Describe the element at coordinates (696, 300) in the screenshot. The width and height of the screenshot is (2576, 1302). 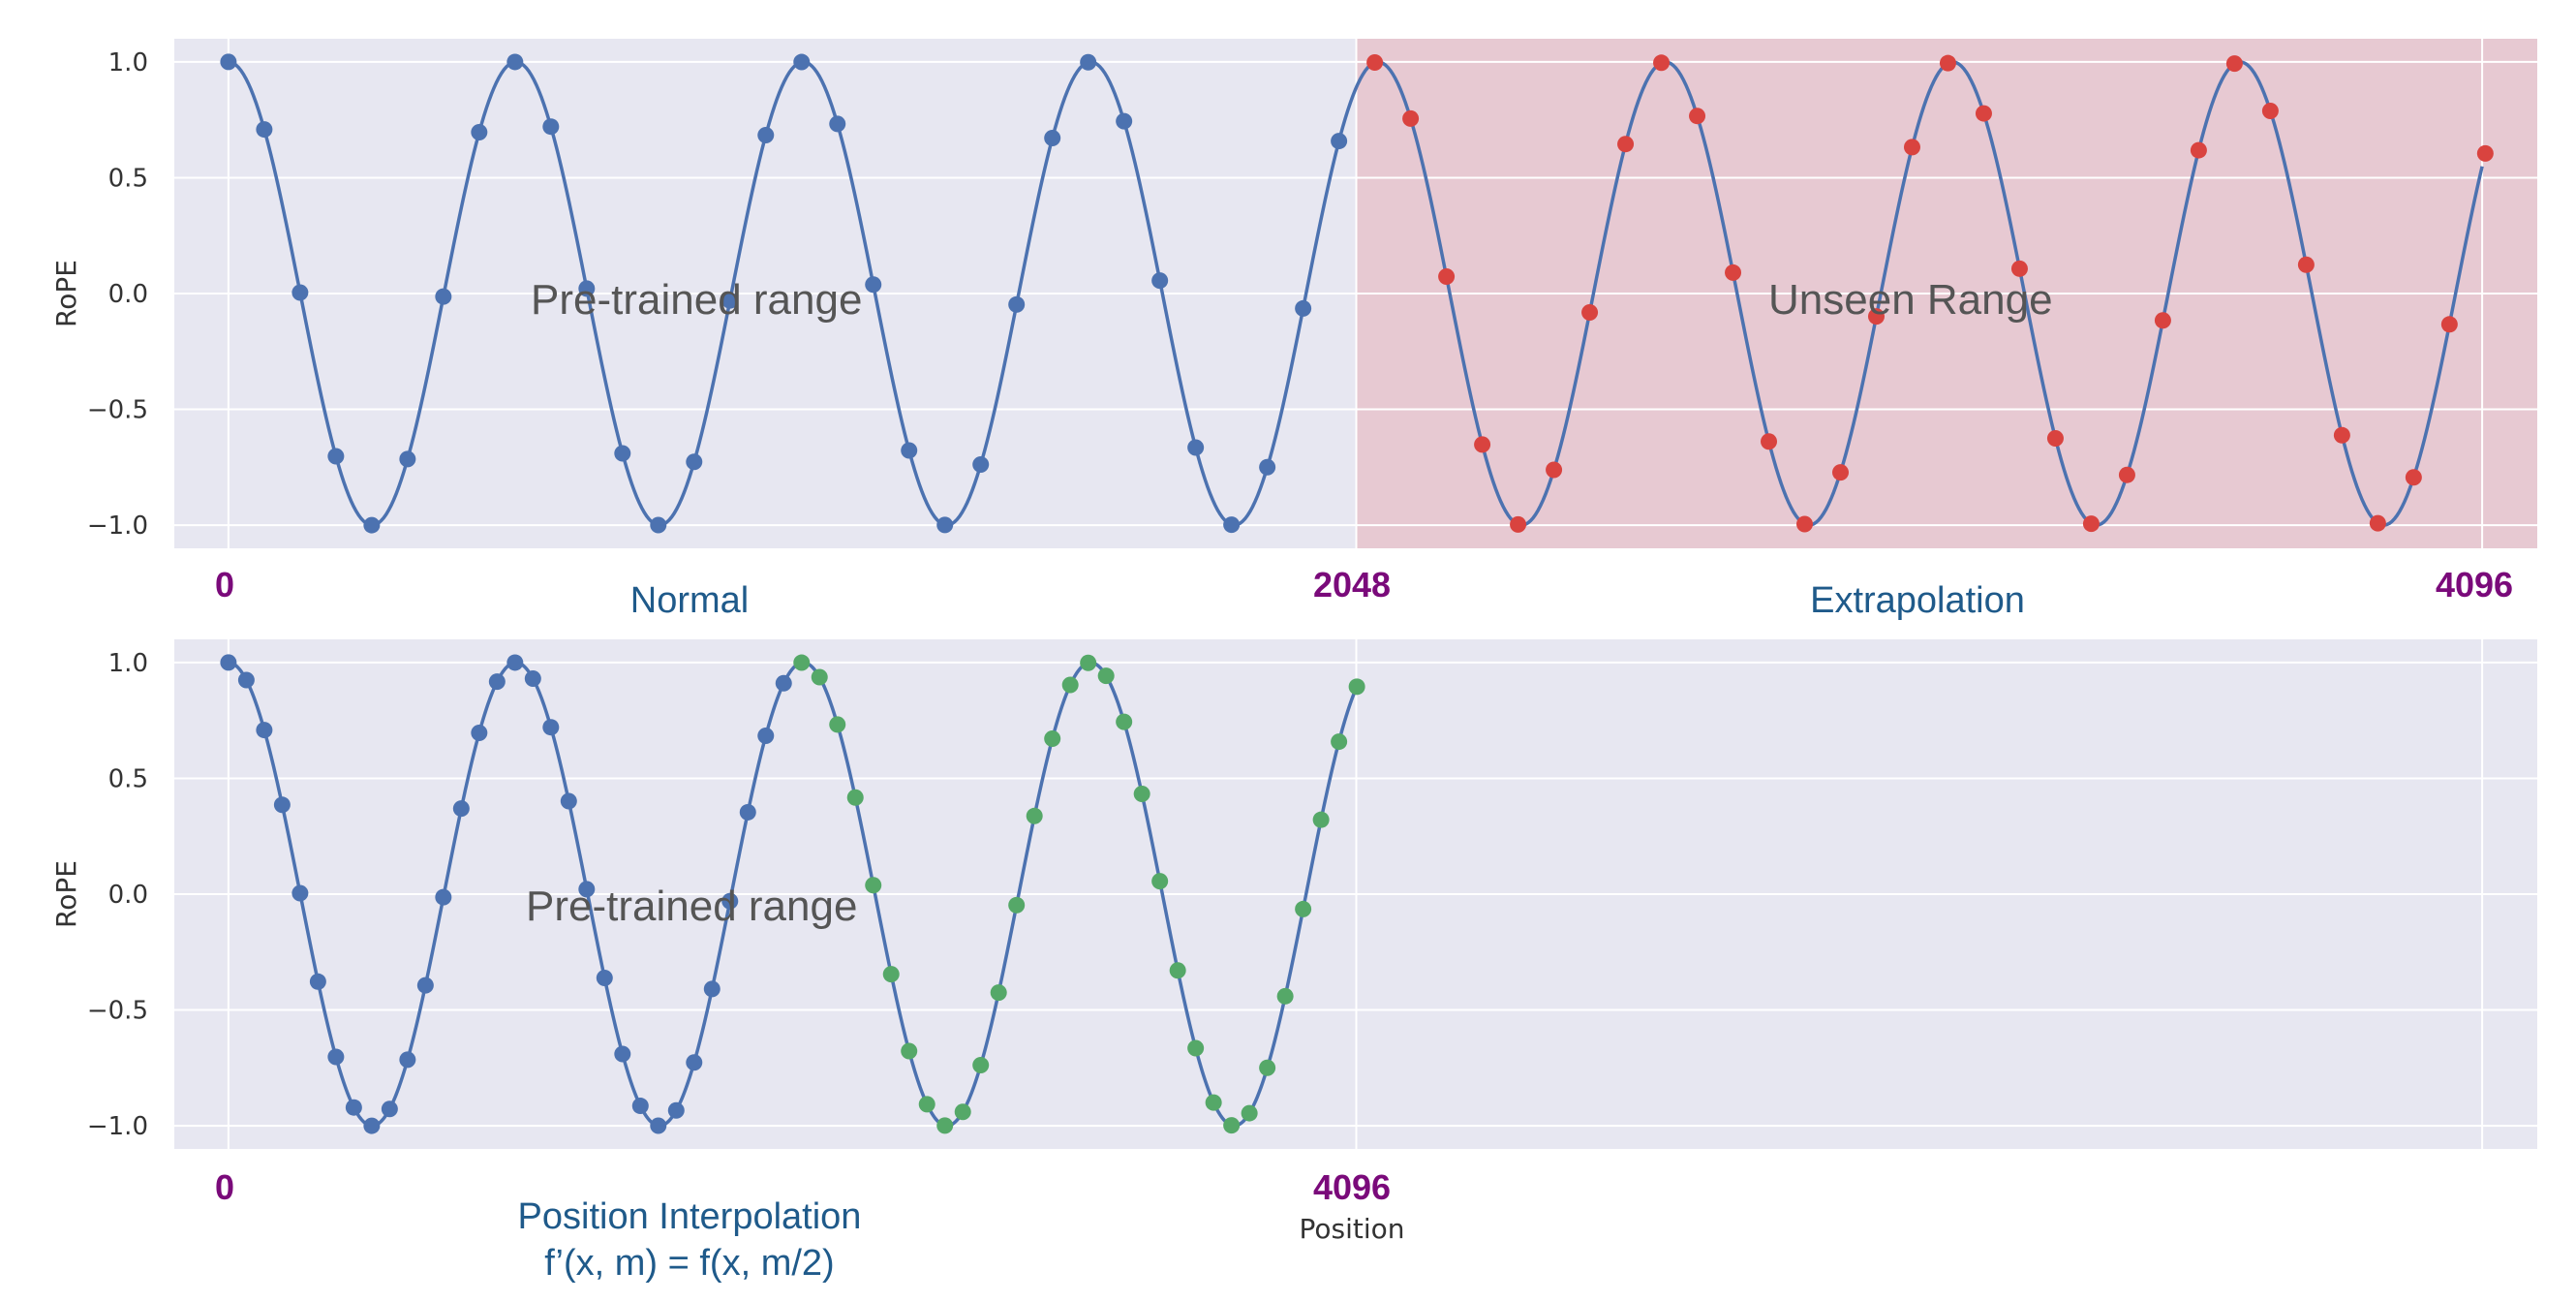
I see `top-pretrained-range-label: Pre-trained range` at that location.